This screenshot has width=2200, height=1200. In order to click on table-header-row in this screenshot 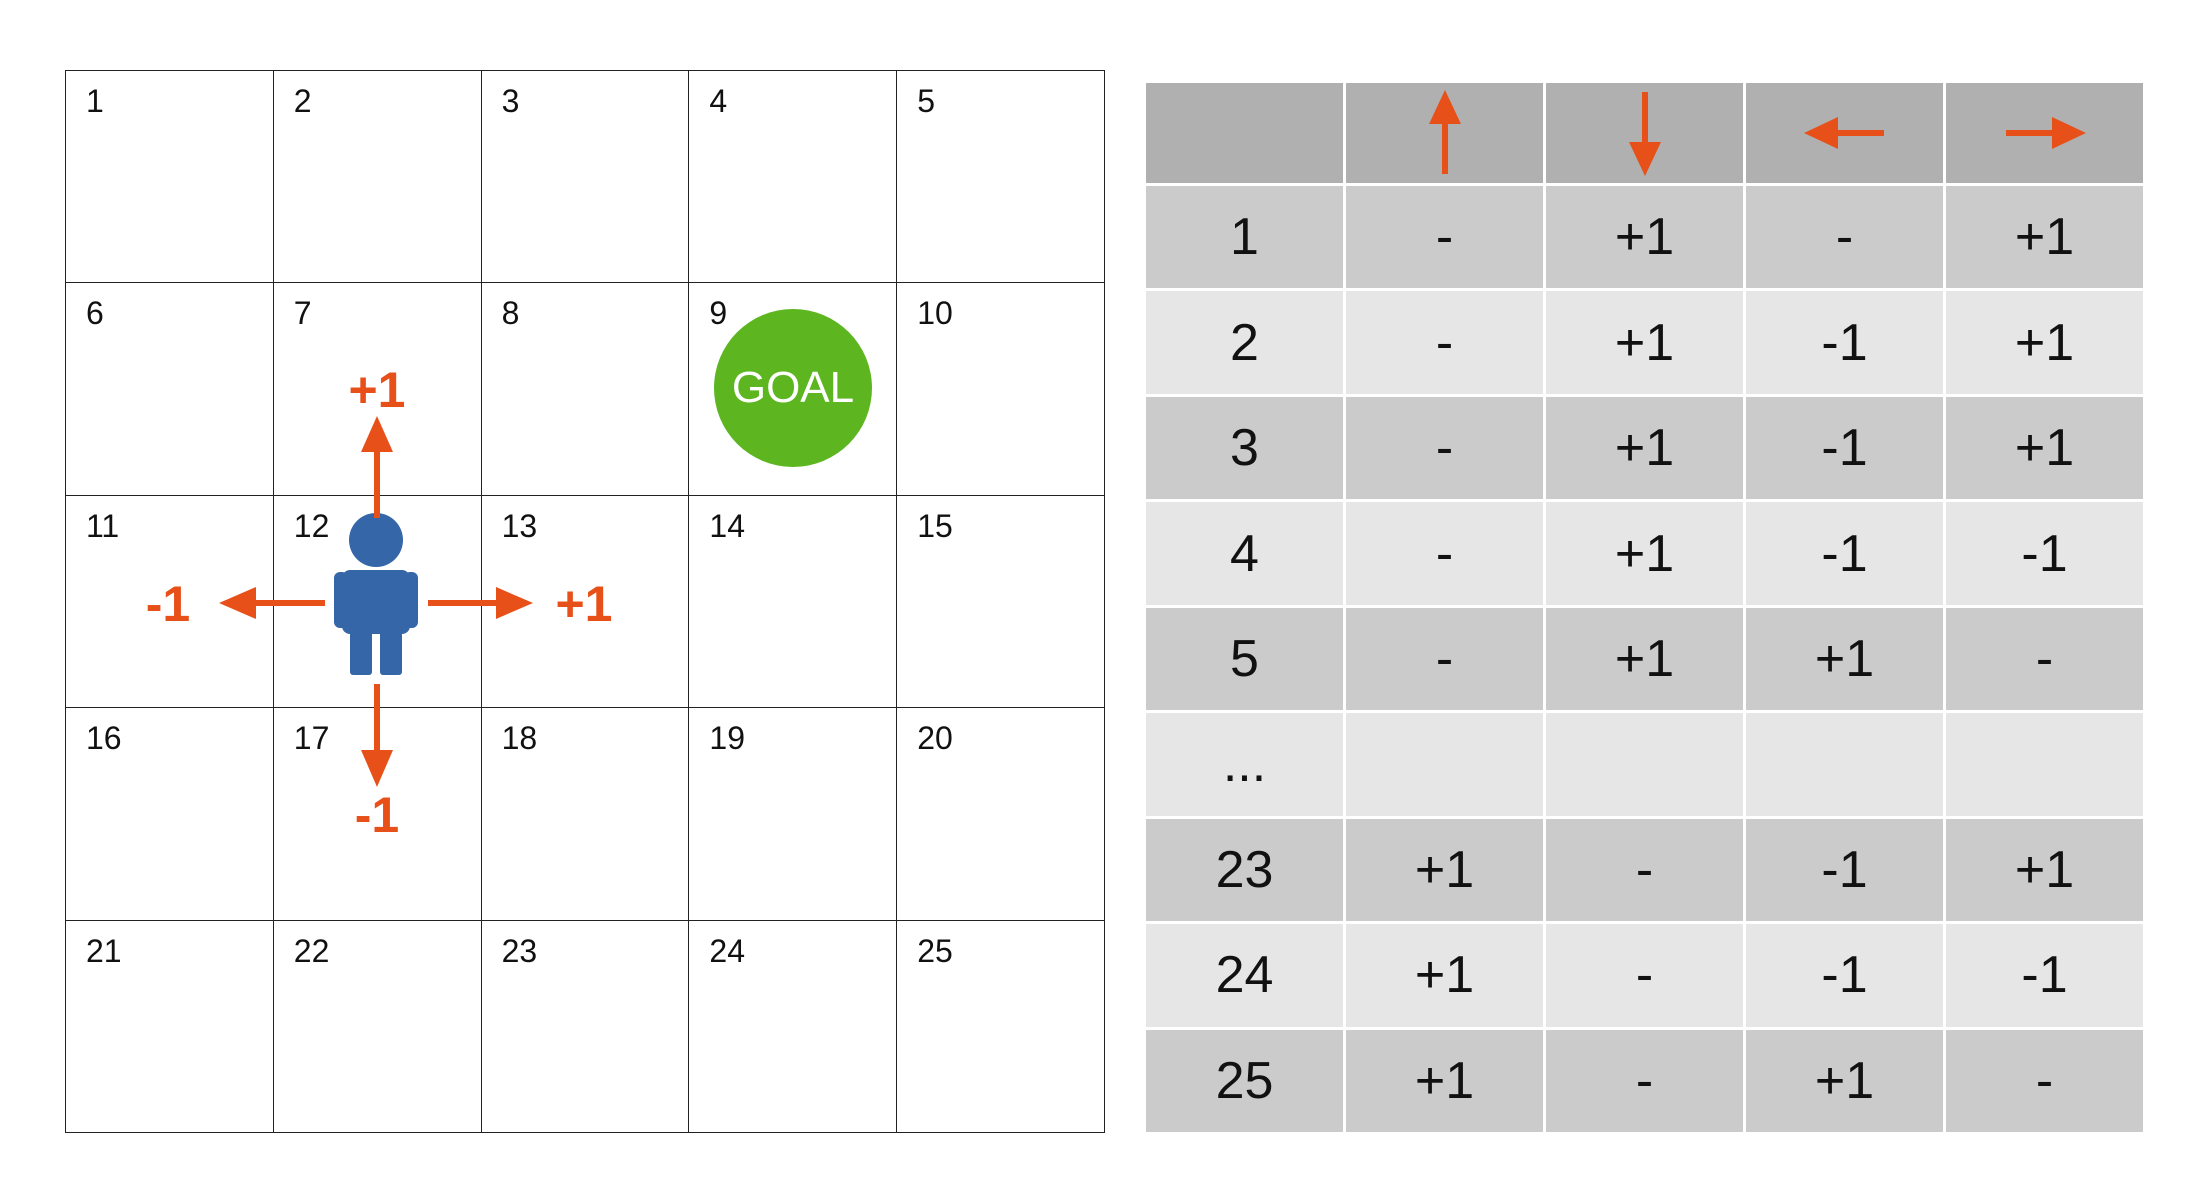, I will do `click(1644, 133)`.